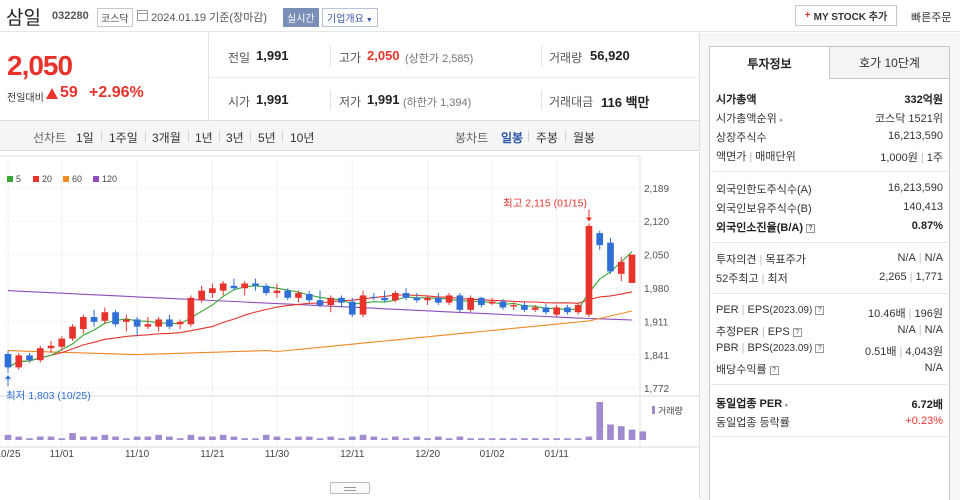 This screenshot has width=960, height=500. What do you see at coordinates (753, 423) in the screenshot?
I see `sector-change-label: 동일업종 등락률` at bounding box center [753, 423].